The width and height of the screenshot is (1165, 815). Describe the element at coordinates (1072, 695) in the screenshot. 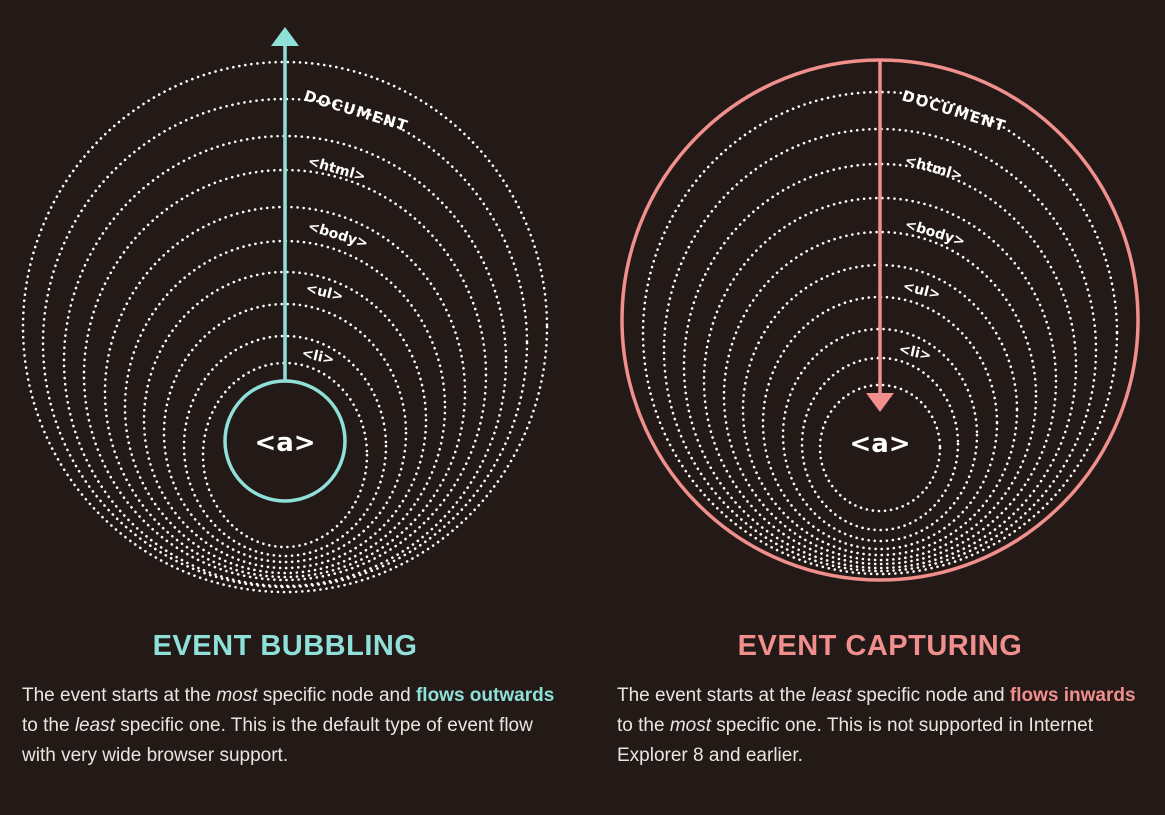

I see `capturing-desc-highlight: flows inwards` at that location.